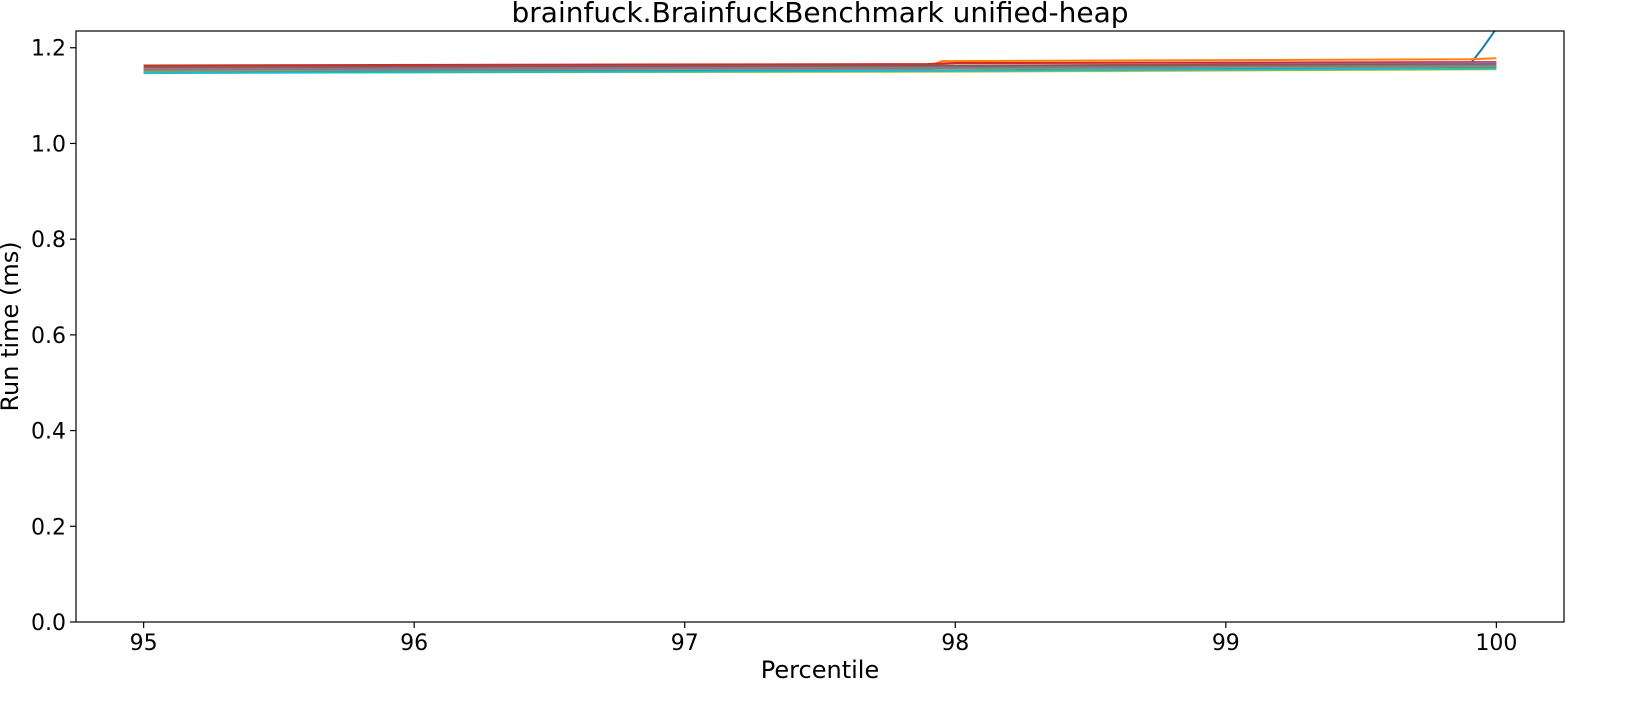  I want to click on y-axis-ticks: 0.0 0.2 0.4 0.6 0.8 1.0 1.2, so click(53, 336).